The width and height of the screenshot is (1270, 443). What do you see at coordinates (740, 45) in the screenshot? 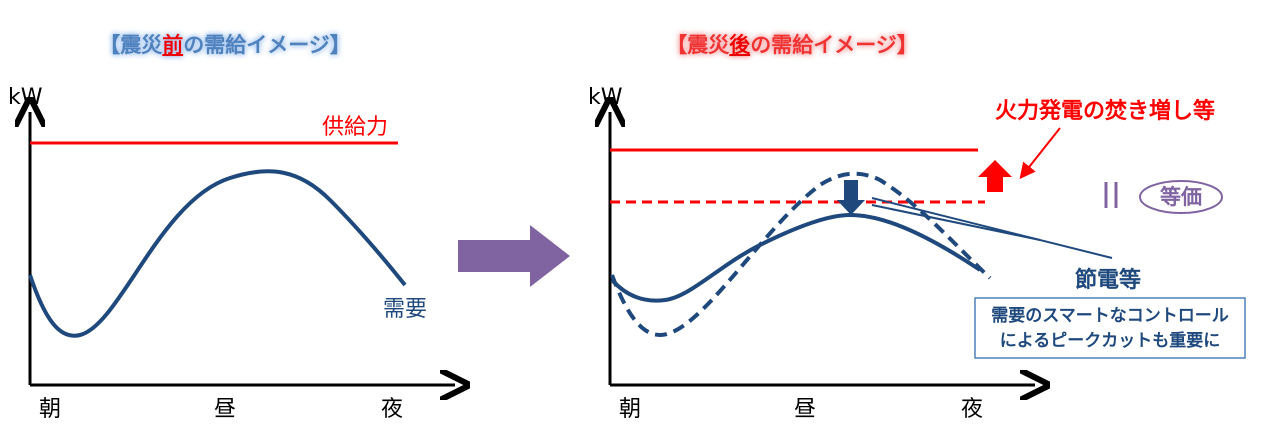
I see `title-part: 後` at bounding box center [740, 45].